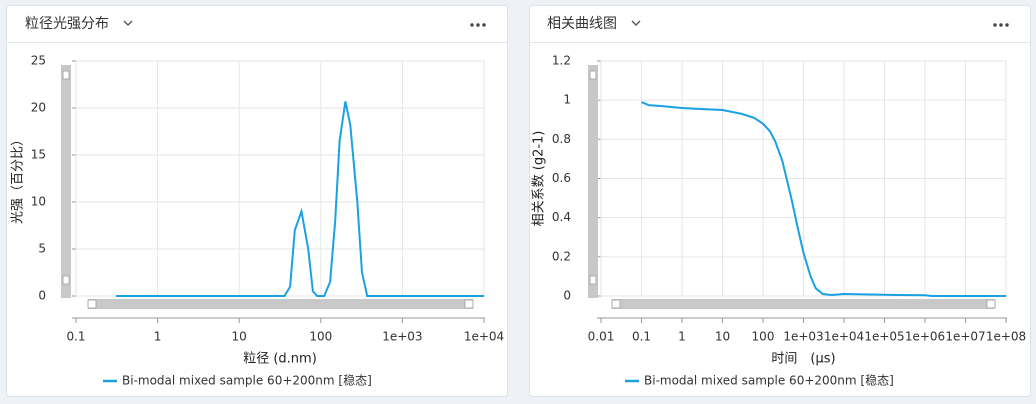 The image size is (1036, 404). Describe the element at coordinates (561, 256) in the screenshot. I see `y-tick-label: 0.2` at that location.